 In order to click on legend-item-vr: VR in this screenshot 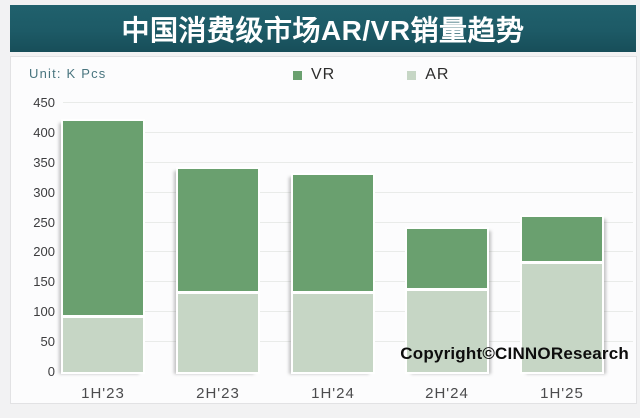, I will do `click(314, 75)`.